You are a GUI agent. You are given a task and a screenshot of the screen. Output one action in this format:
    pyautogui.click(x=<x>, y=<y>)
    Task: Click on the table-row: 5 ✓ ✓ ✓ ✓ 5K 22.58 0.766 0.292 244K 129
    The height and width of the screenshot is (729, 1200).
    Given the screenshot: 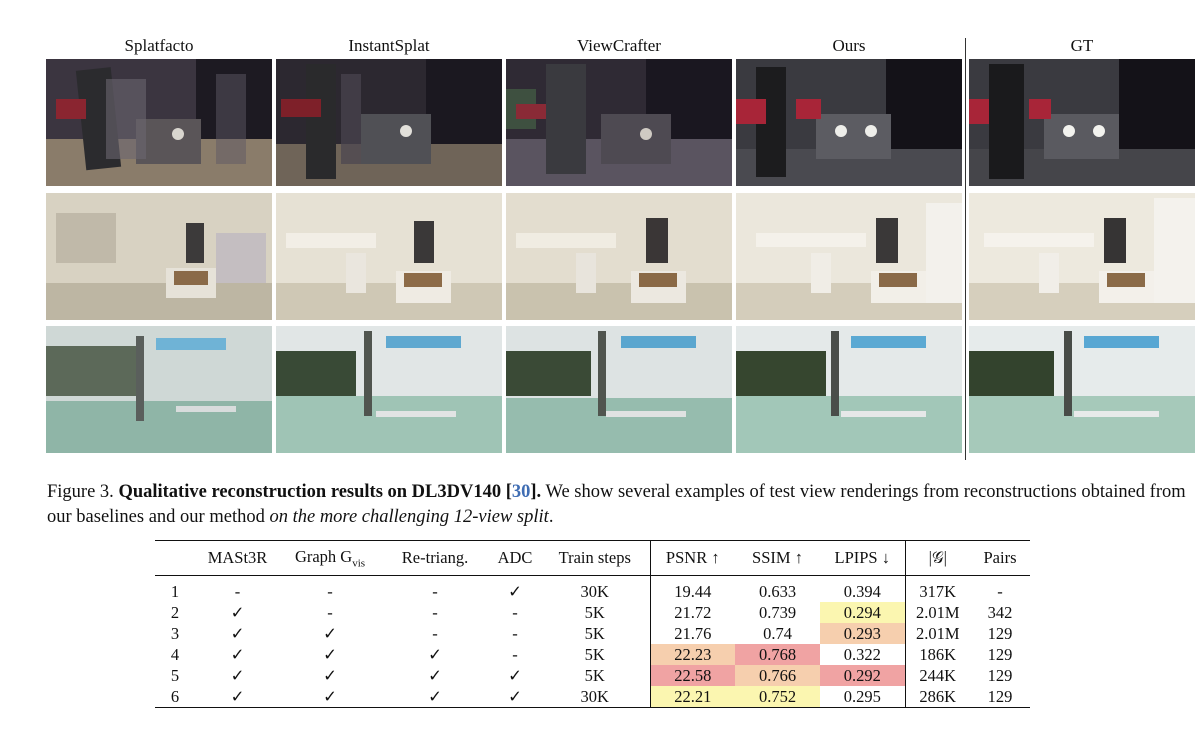 What is the action you would take?
    pyautogui.click(x=592, y=675)
    